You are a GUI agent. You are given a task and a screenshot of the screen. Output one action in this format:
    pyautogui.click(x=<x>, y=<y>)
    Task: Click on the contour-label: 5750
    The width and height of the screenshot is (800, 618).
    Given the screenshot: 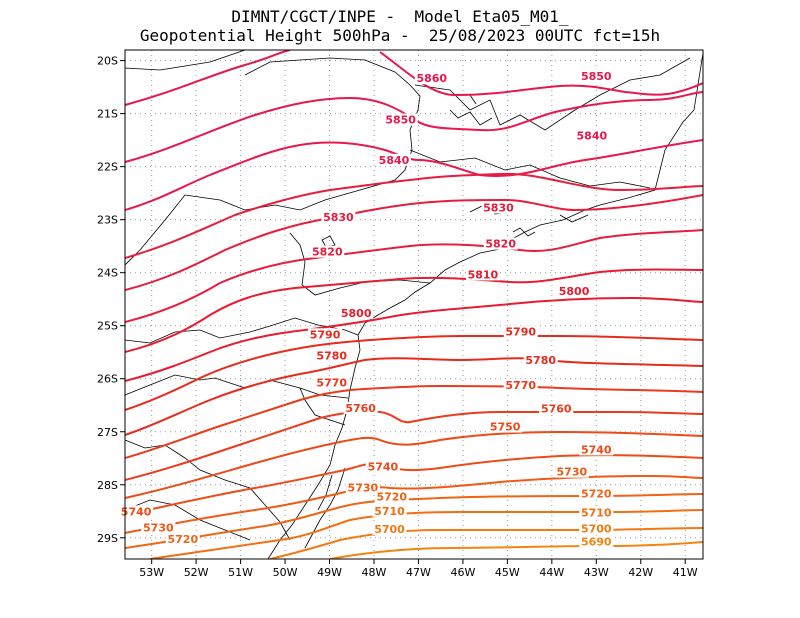 What is the action you would take?
    pyautogui.click(x=505, y=427)
    